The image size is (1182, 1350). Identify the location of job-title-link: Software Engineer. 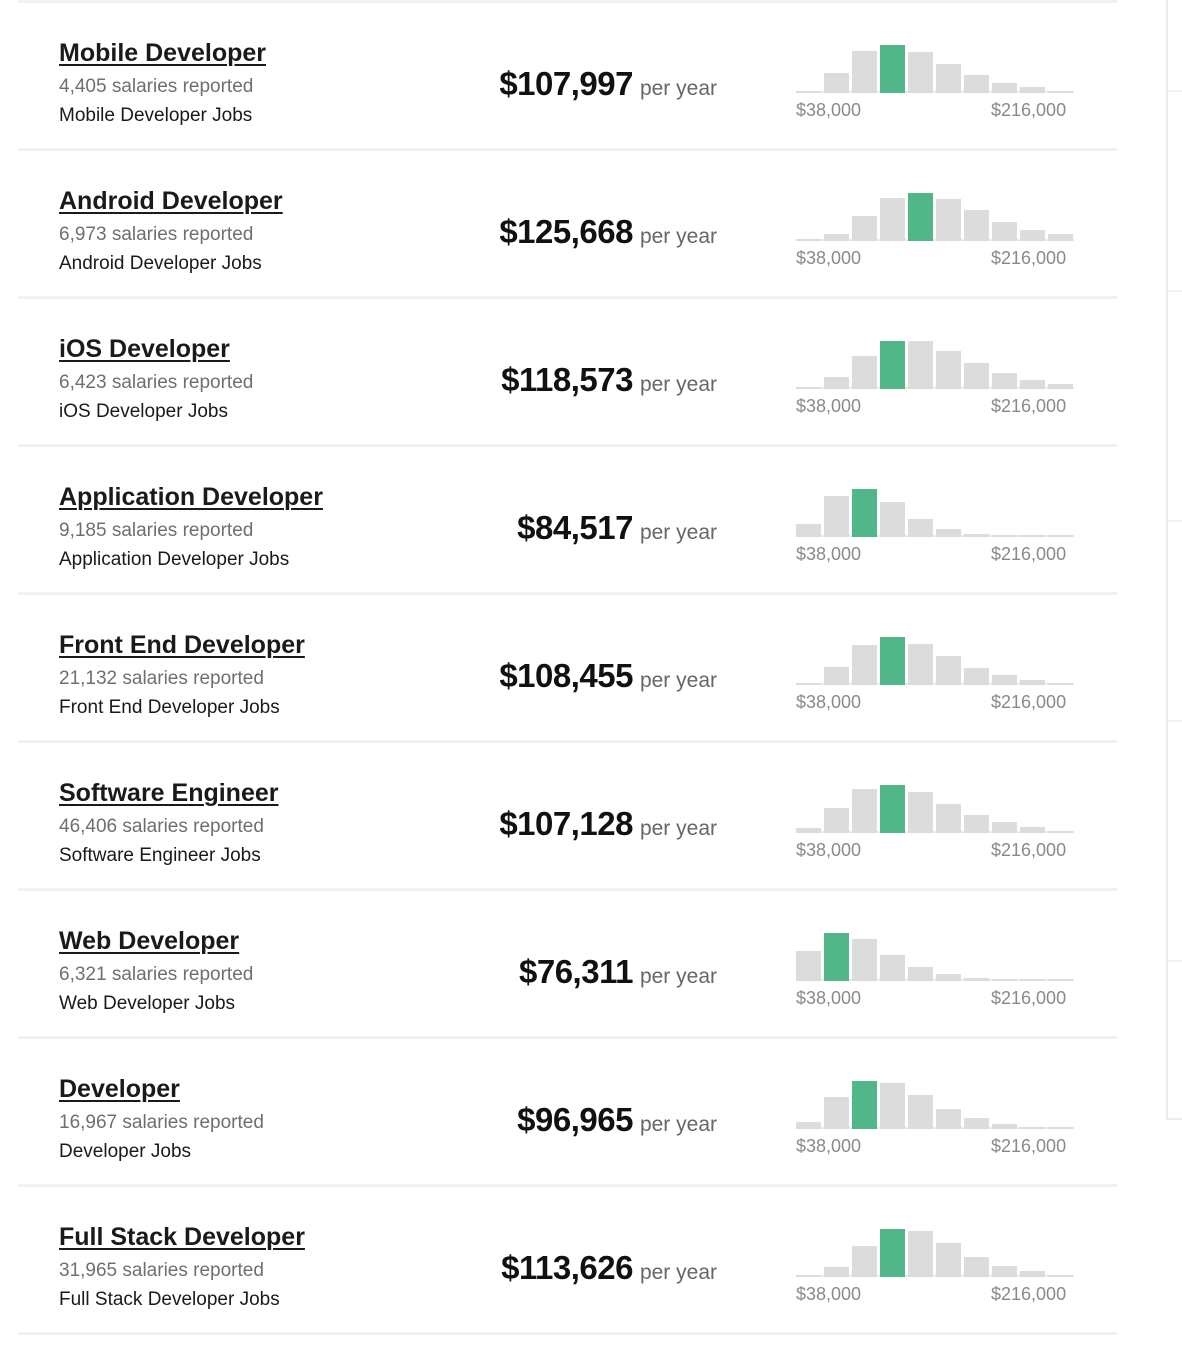
(169, 793).